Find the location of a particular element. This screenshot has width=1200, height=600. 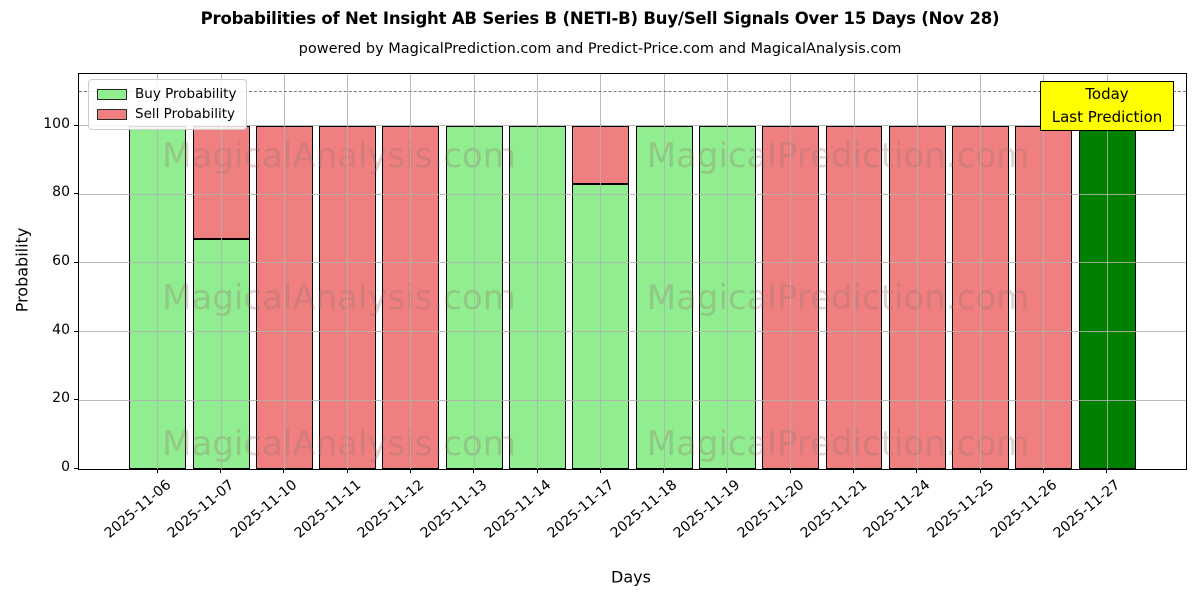

y-axis-label: Probability is located at coordinates (22, 270).